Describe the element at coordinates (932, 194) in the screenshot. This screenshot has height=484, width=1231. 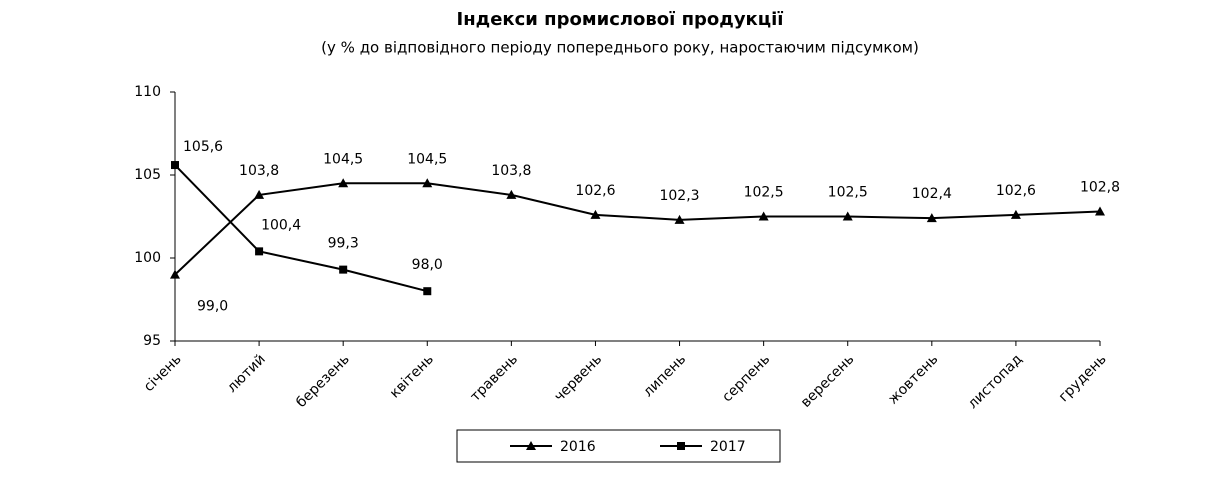
I see `data-label: 102,4` at that location.